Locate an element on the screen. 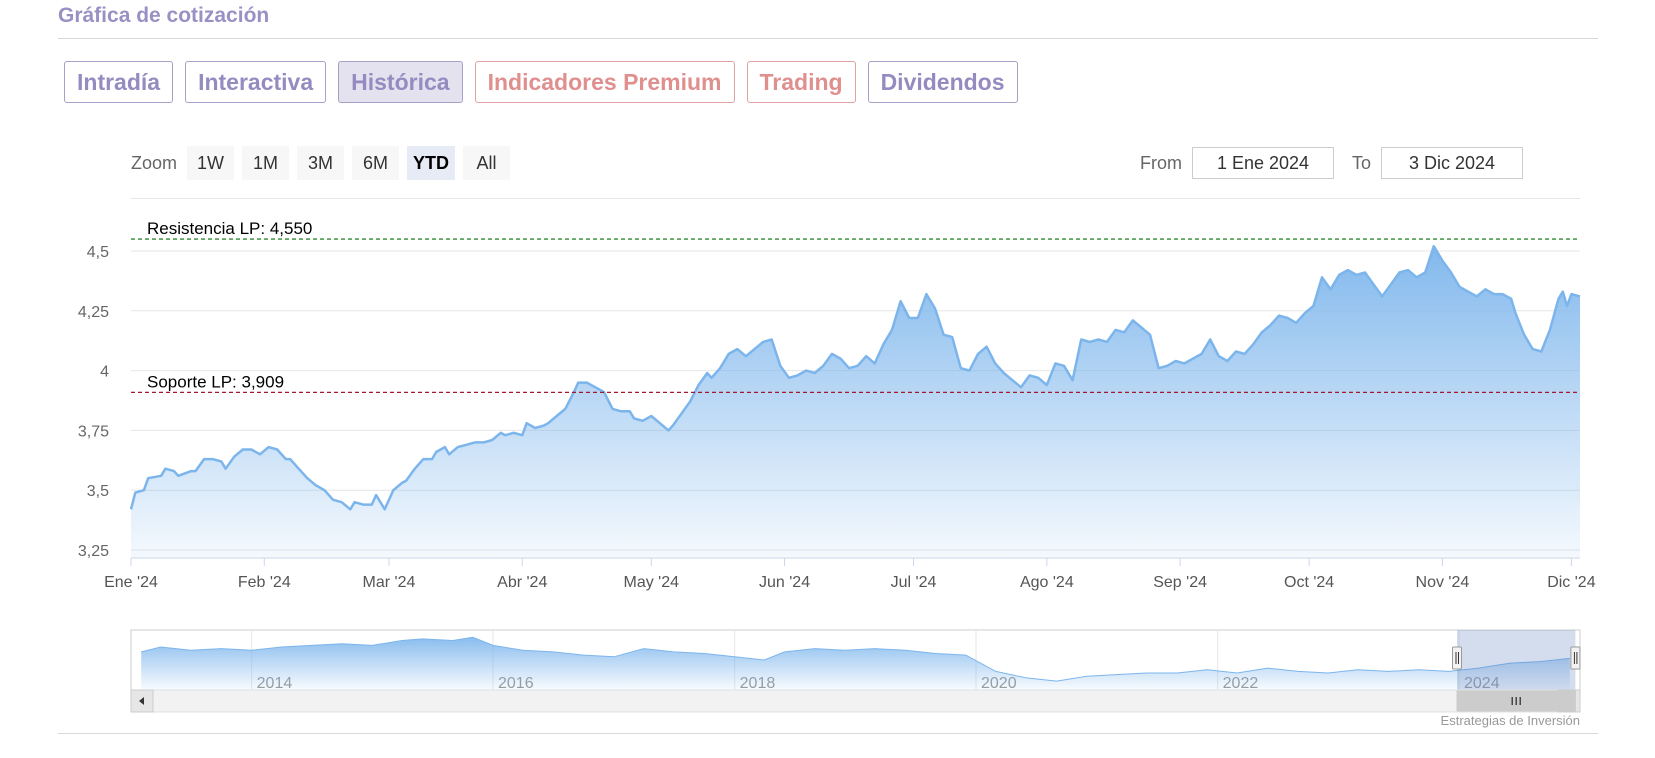  y-tick-label: 4 is located at coordinates (104, 372).